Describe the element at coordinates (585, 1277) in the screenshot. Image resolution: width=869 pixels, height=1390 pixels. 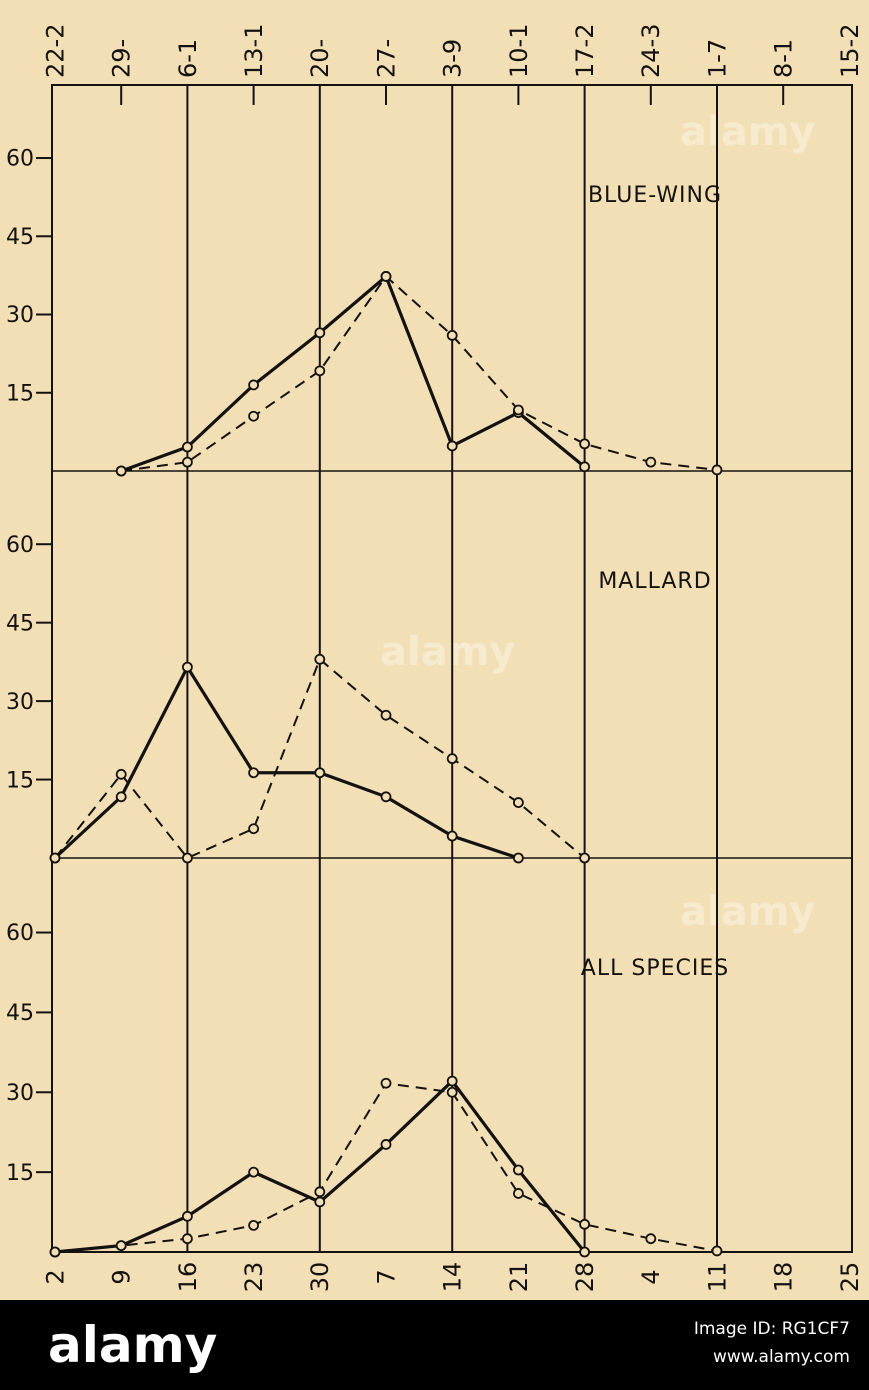
I see `x-tick-label: 28` at that location.